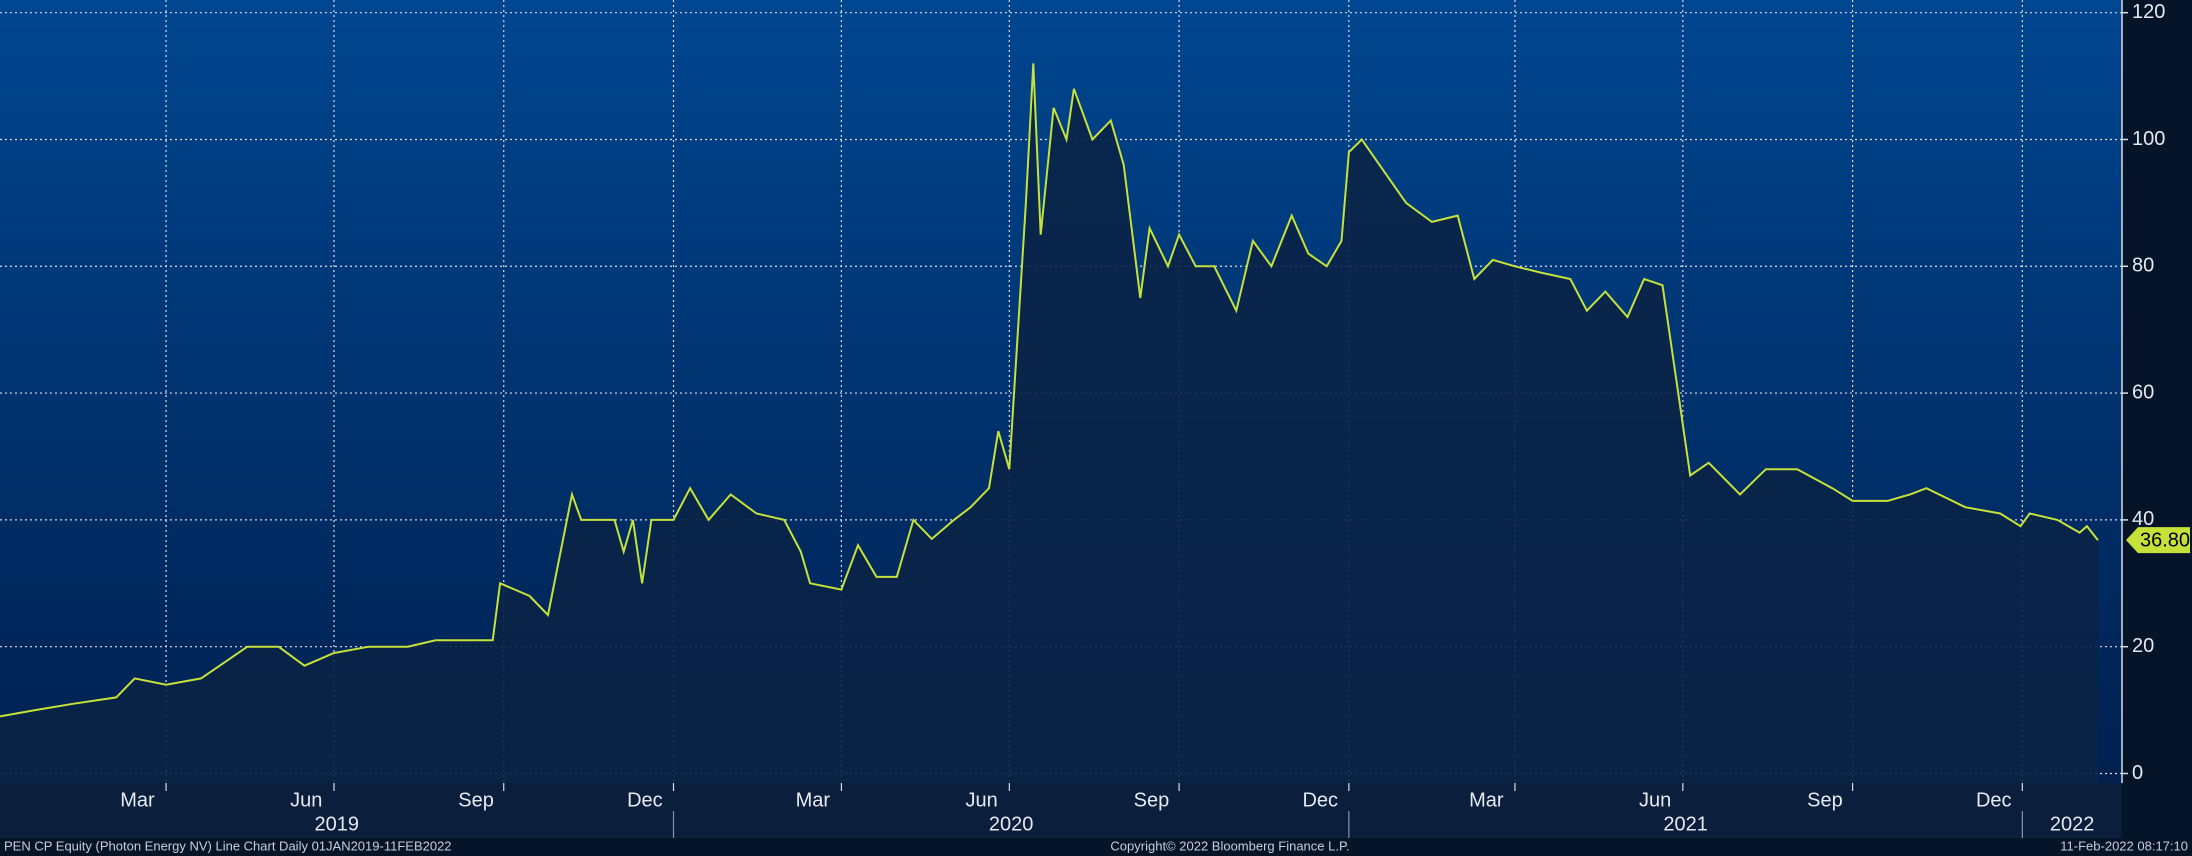  Describe the element at coordinates (2165, 540) in the screenshot. I see `last-value-label: 36.80` at that location.